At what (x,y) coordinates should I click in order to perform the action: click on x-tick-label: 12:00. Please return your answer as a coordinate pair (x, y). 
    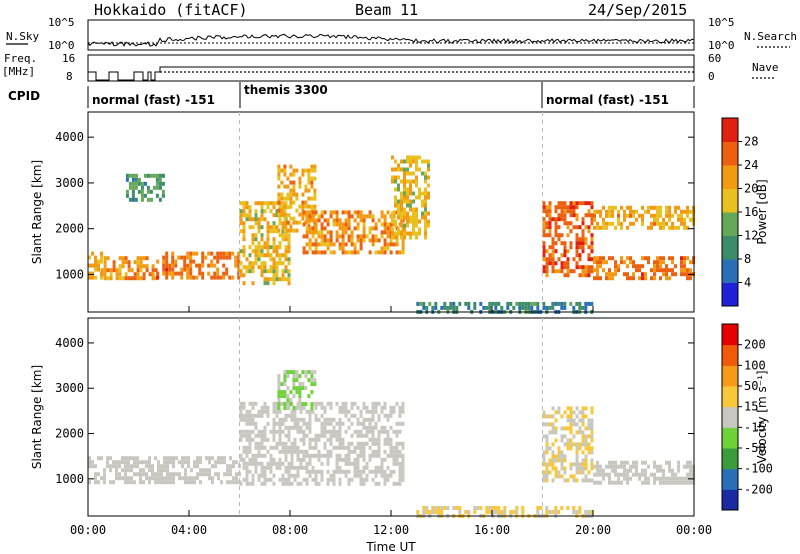
    Looking at the image, I should click on (391, 530).